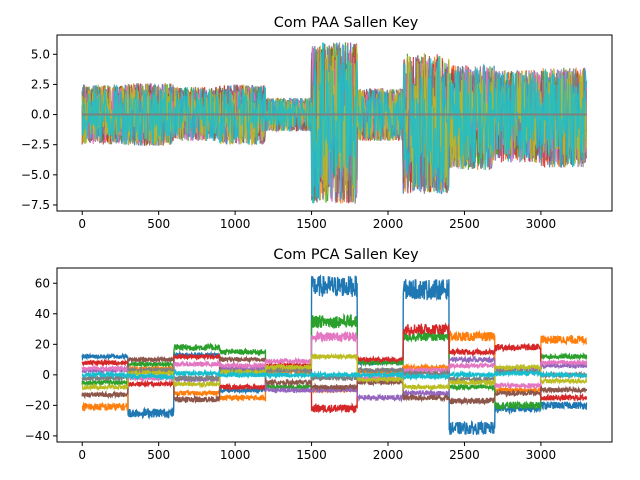 This screenshot has height=480, width=640. What do you see at coordinates (42, 283) in the screenshot?
I see `y-tick-label: 60` at bounding box center [42, 283].